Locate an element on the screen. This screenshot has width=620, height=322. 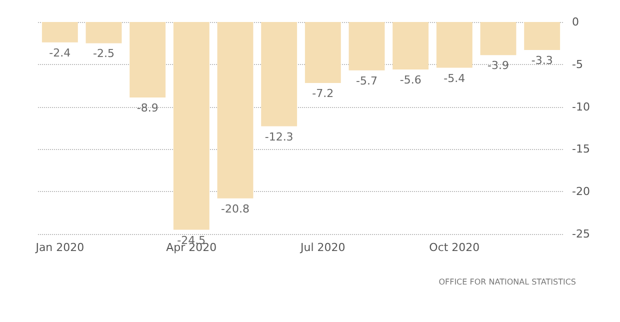
data-label: -5.6 is located at coordinates (411, 79).